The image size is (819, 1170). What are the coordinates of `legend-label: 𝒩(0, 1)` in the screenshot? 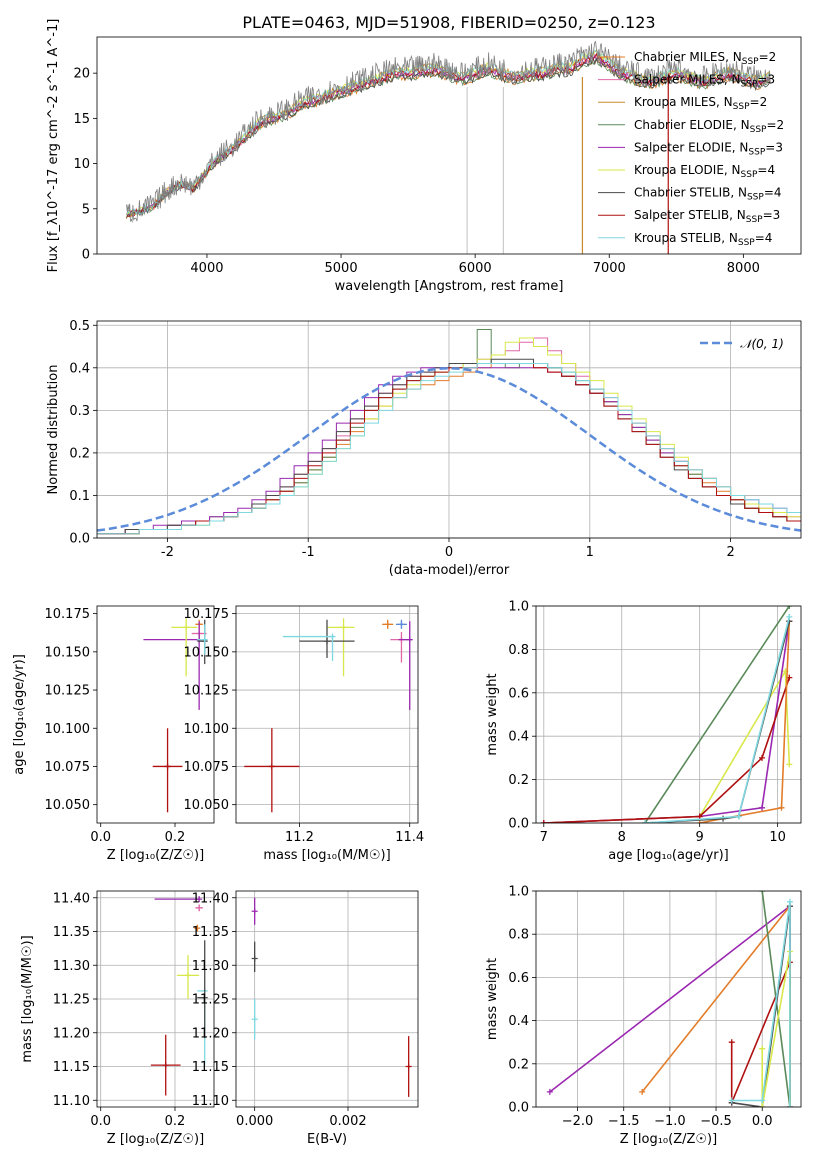 It's located at (762, 344).